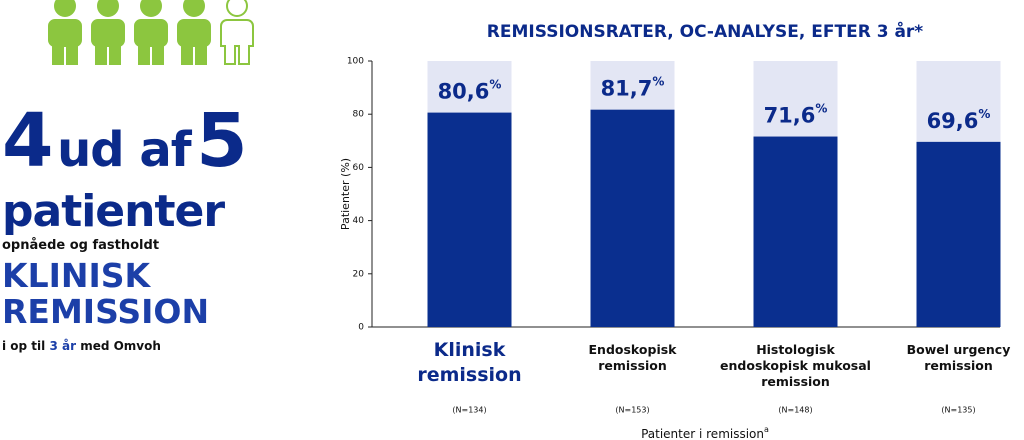 The image size is (1024, 440). What do you see at coordinates (469, 410) in the screenshot?
I see `n-label: (N=134)` at bounding box center [469, 410].